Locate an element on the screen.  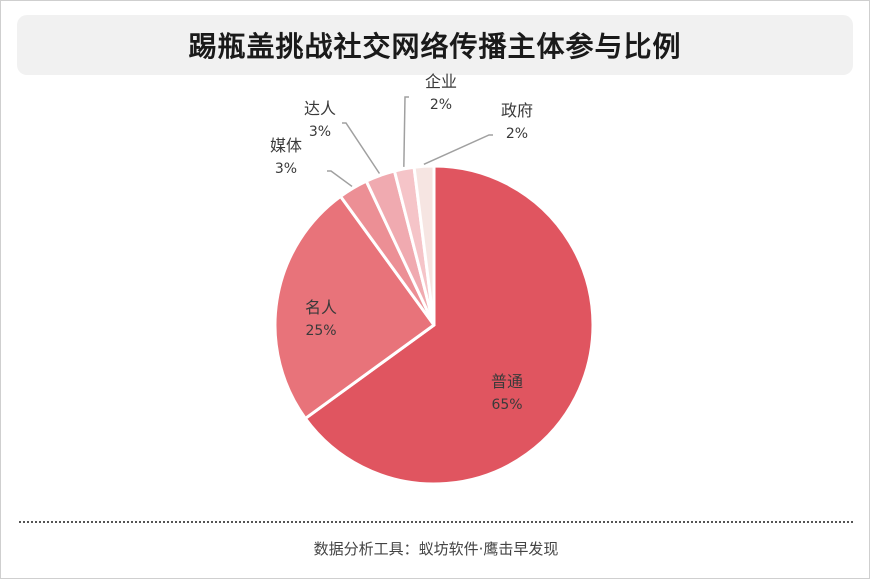
slice-label-daren: 达人 is located at coordinates (320, 108).